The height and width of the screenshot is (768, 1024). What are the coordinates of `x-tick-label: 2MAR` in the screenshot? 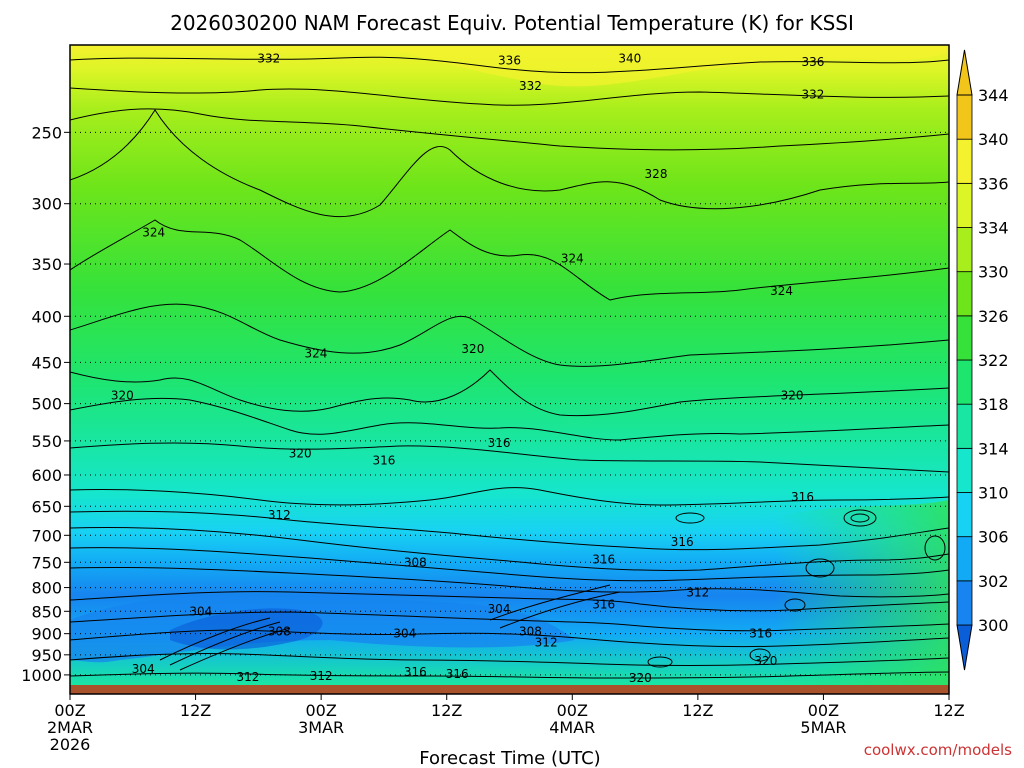 It's located at (70, 727).